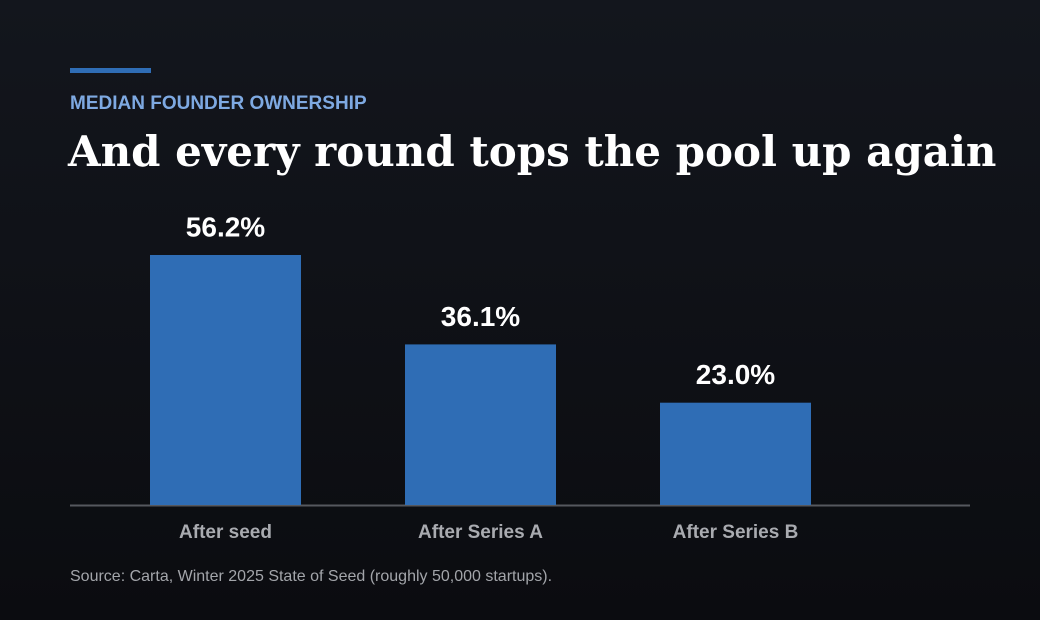  Describe the element at coordinates (480, 316) in the screenshot. I see `value-label: 36.1%` at that location.